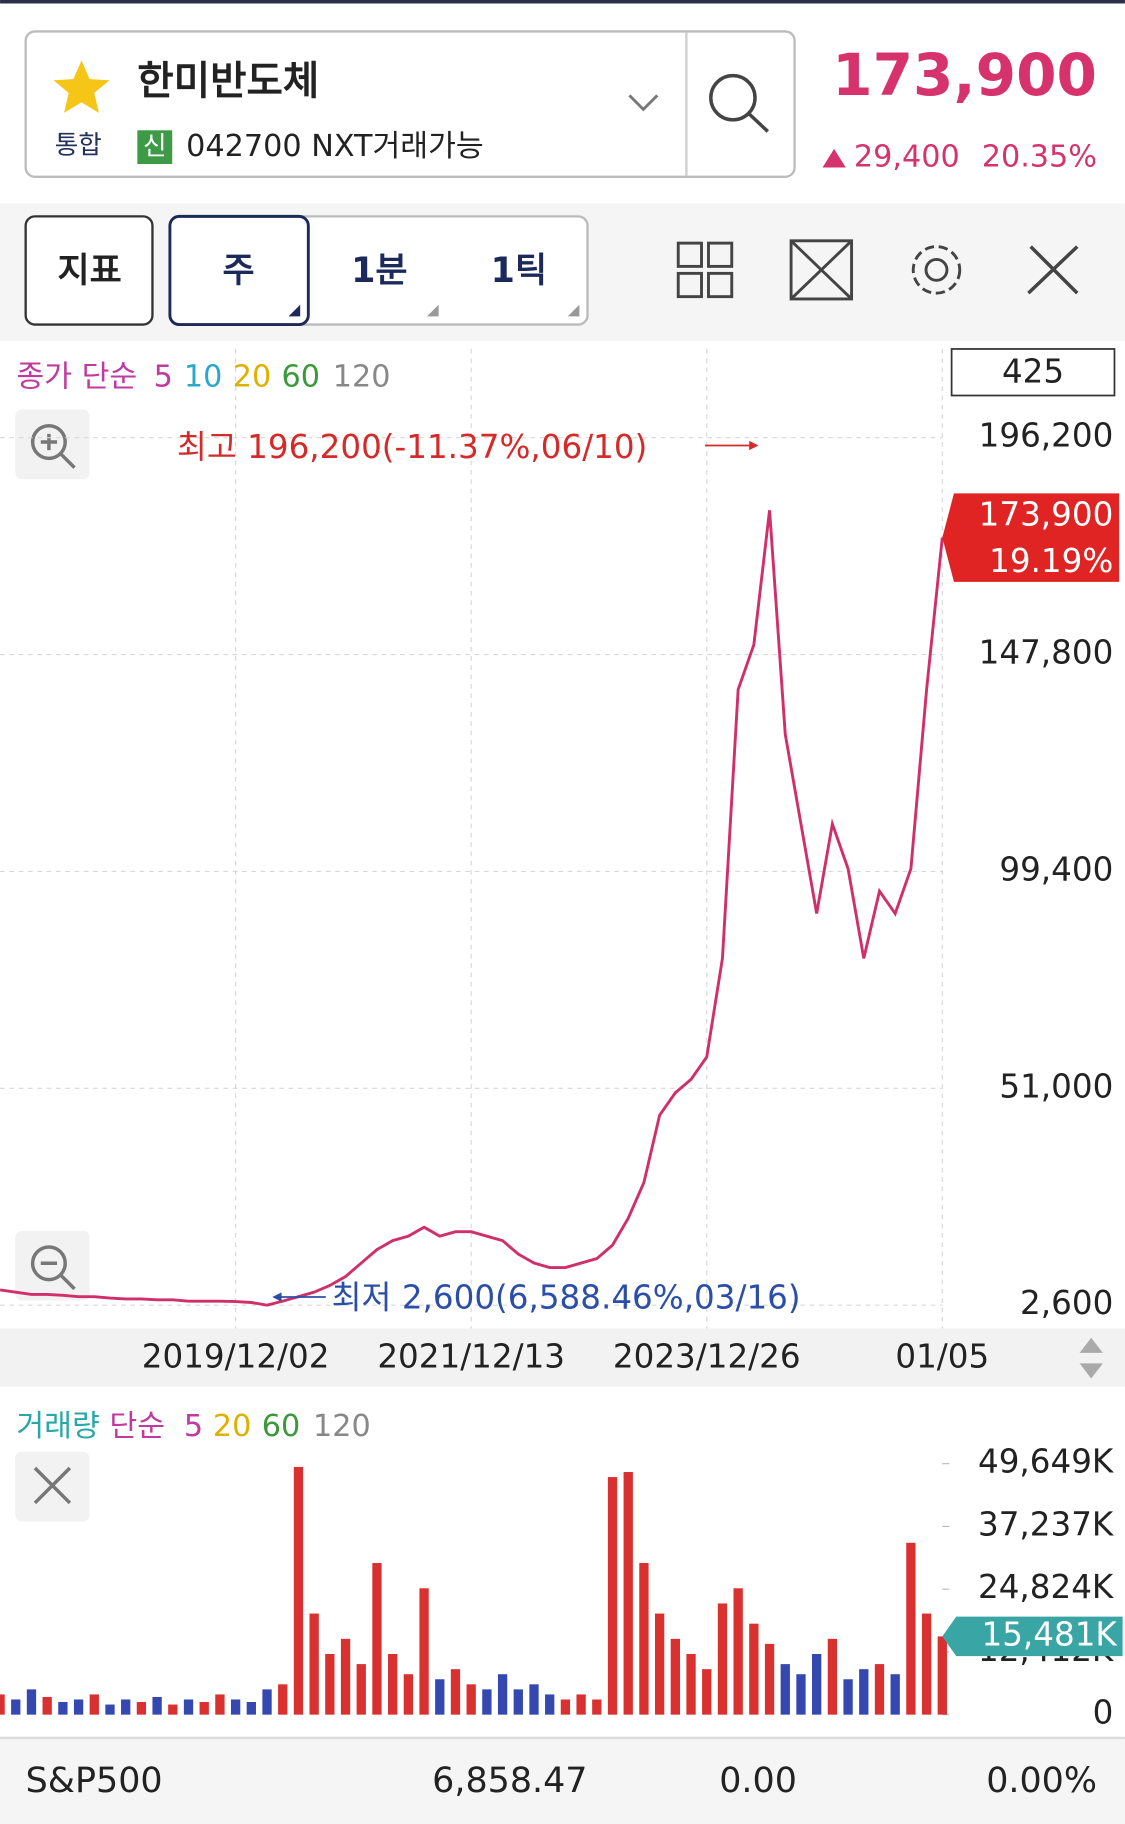  I want to click on x-tick-label: 2019/12/02, so click(236, 1357).